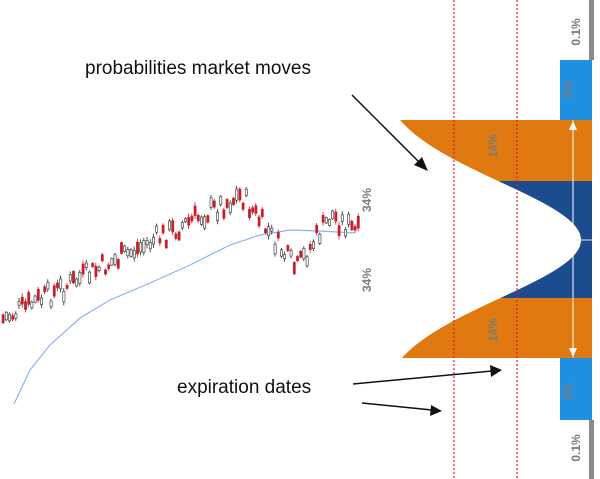  Describe the element at coordinates (367, 280) in the screenshot. I see `label-34-lower: 34%` at that location.